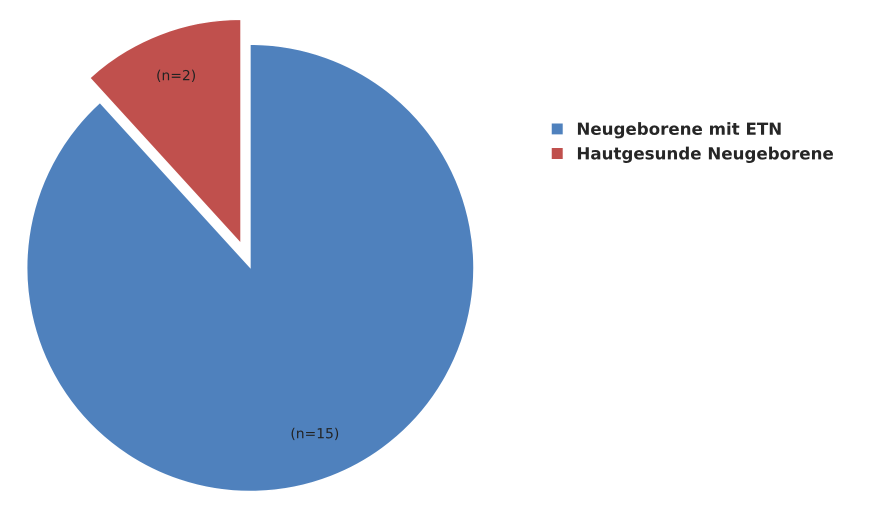 This screenshot has height=509, width=894. What do you see at coordinates (176, 76) in the screenshot?
I see `data-label: (n=2)` at bounding box center [176, 76].